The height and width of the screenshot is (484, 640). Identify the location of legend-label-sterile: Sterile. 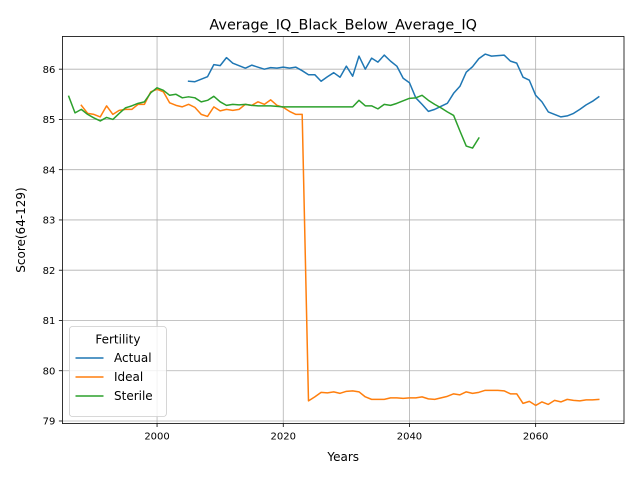
(133, 396).